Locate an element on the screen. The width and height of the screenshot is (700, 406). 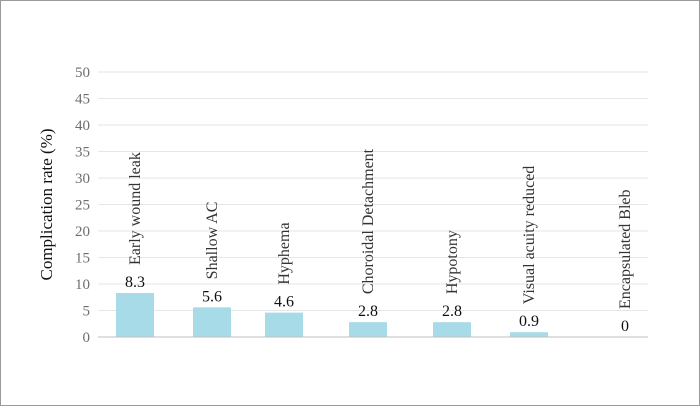
y-tick-label: 15 is located at coordinates (82, 259).